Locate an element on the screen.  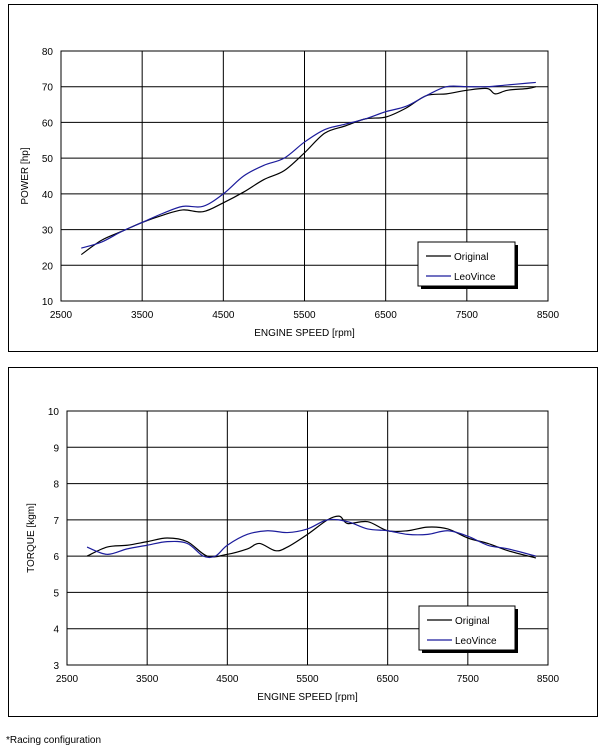
torque-y-tick-label: 4 is located at coordinates (56, 630).